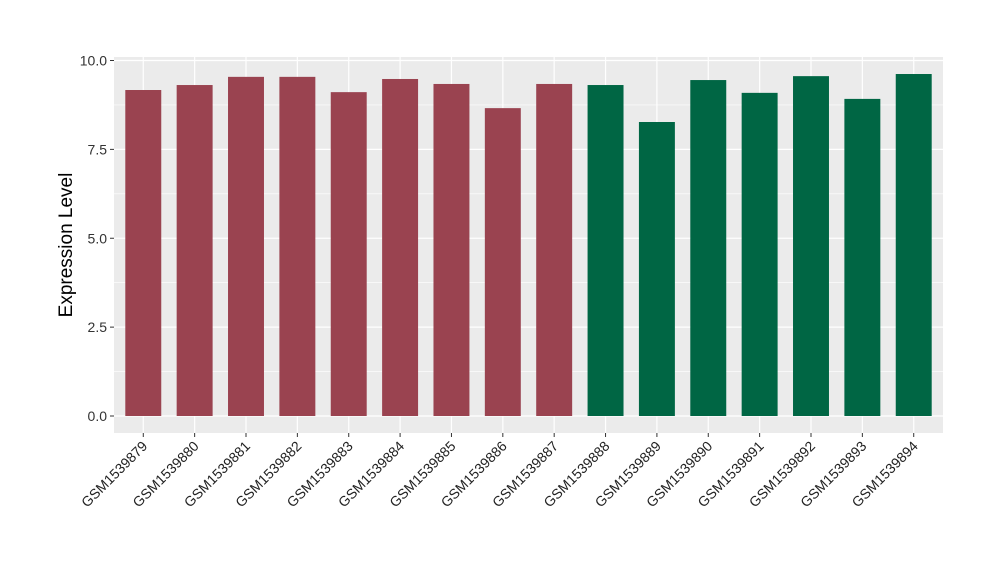  Describe the element at coordinates (93, 61) in the screenshot. I see `y-tick-label: 10.0` at that location.